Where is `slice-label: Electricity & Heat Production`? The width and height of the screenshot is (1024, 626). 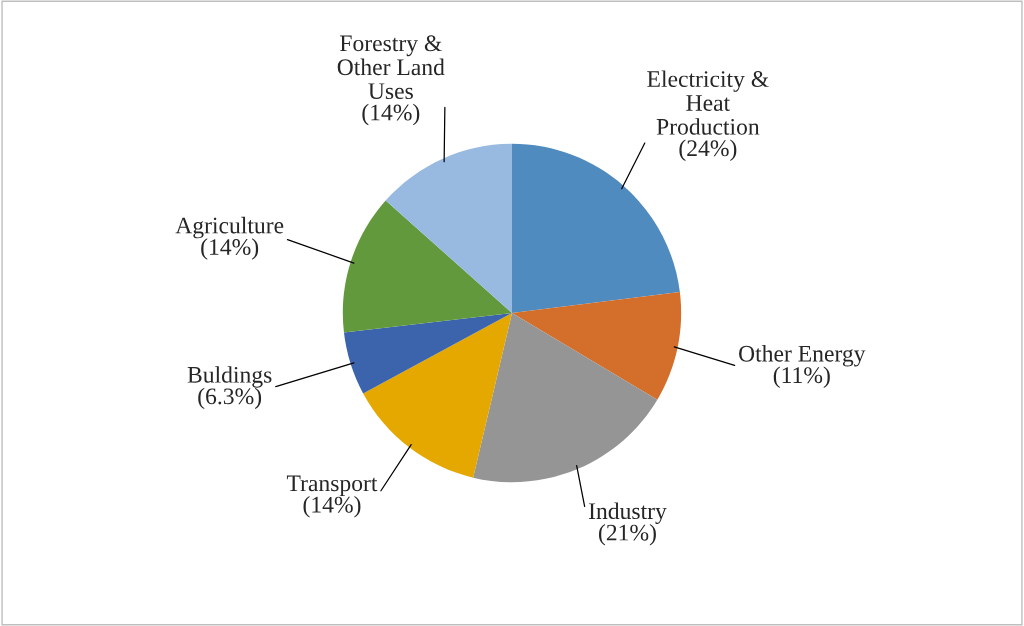 slice-label: Electricity & Heat Production is located at coordinates (708, 102).